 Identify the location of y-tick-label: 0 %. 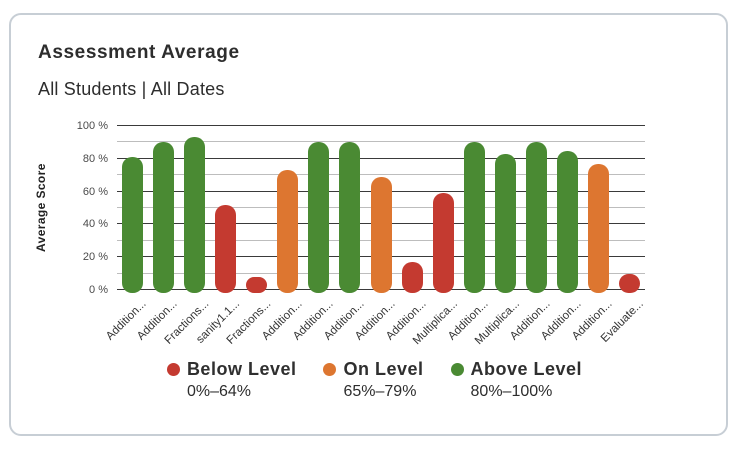
(98, 290).